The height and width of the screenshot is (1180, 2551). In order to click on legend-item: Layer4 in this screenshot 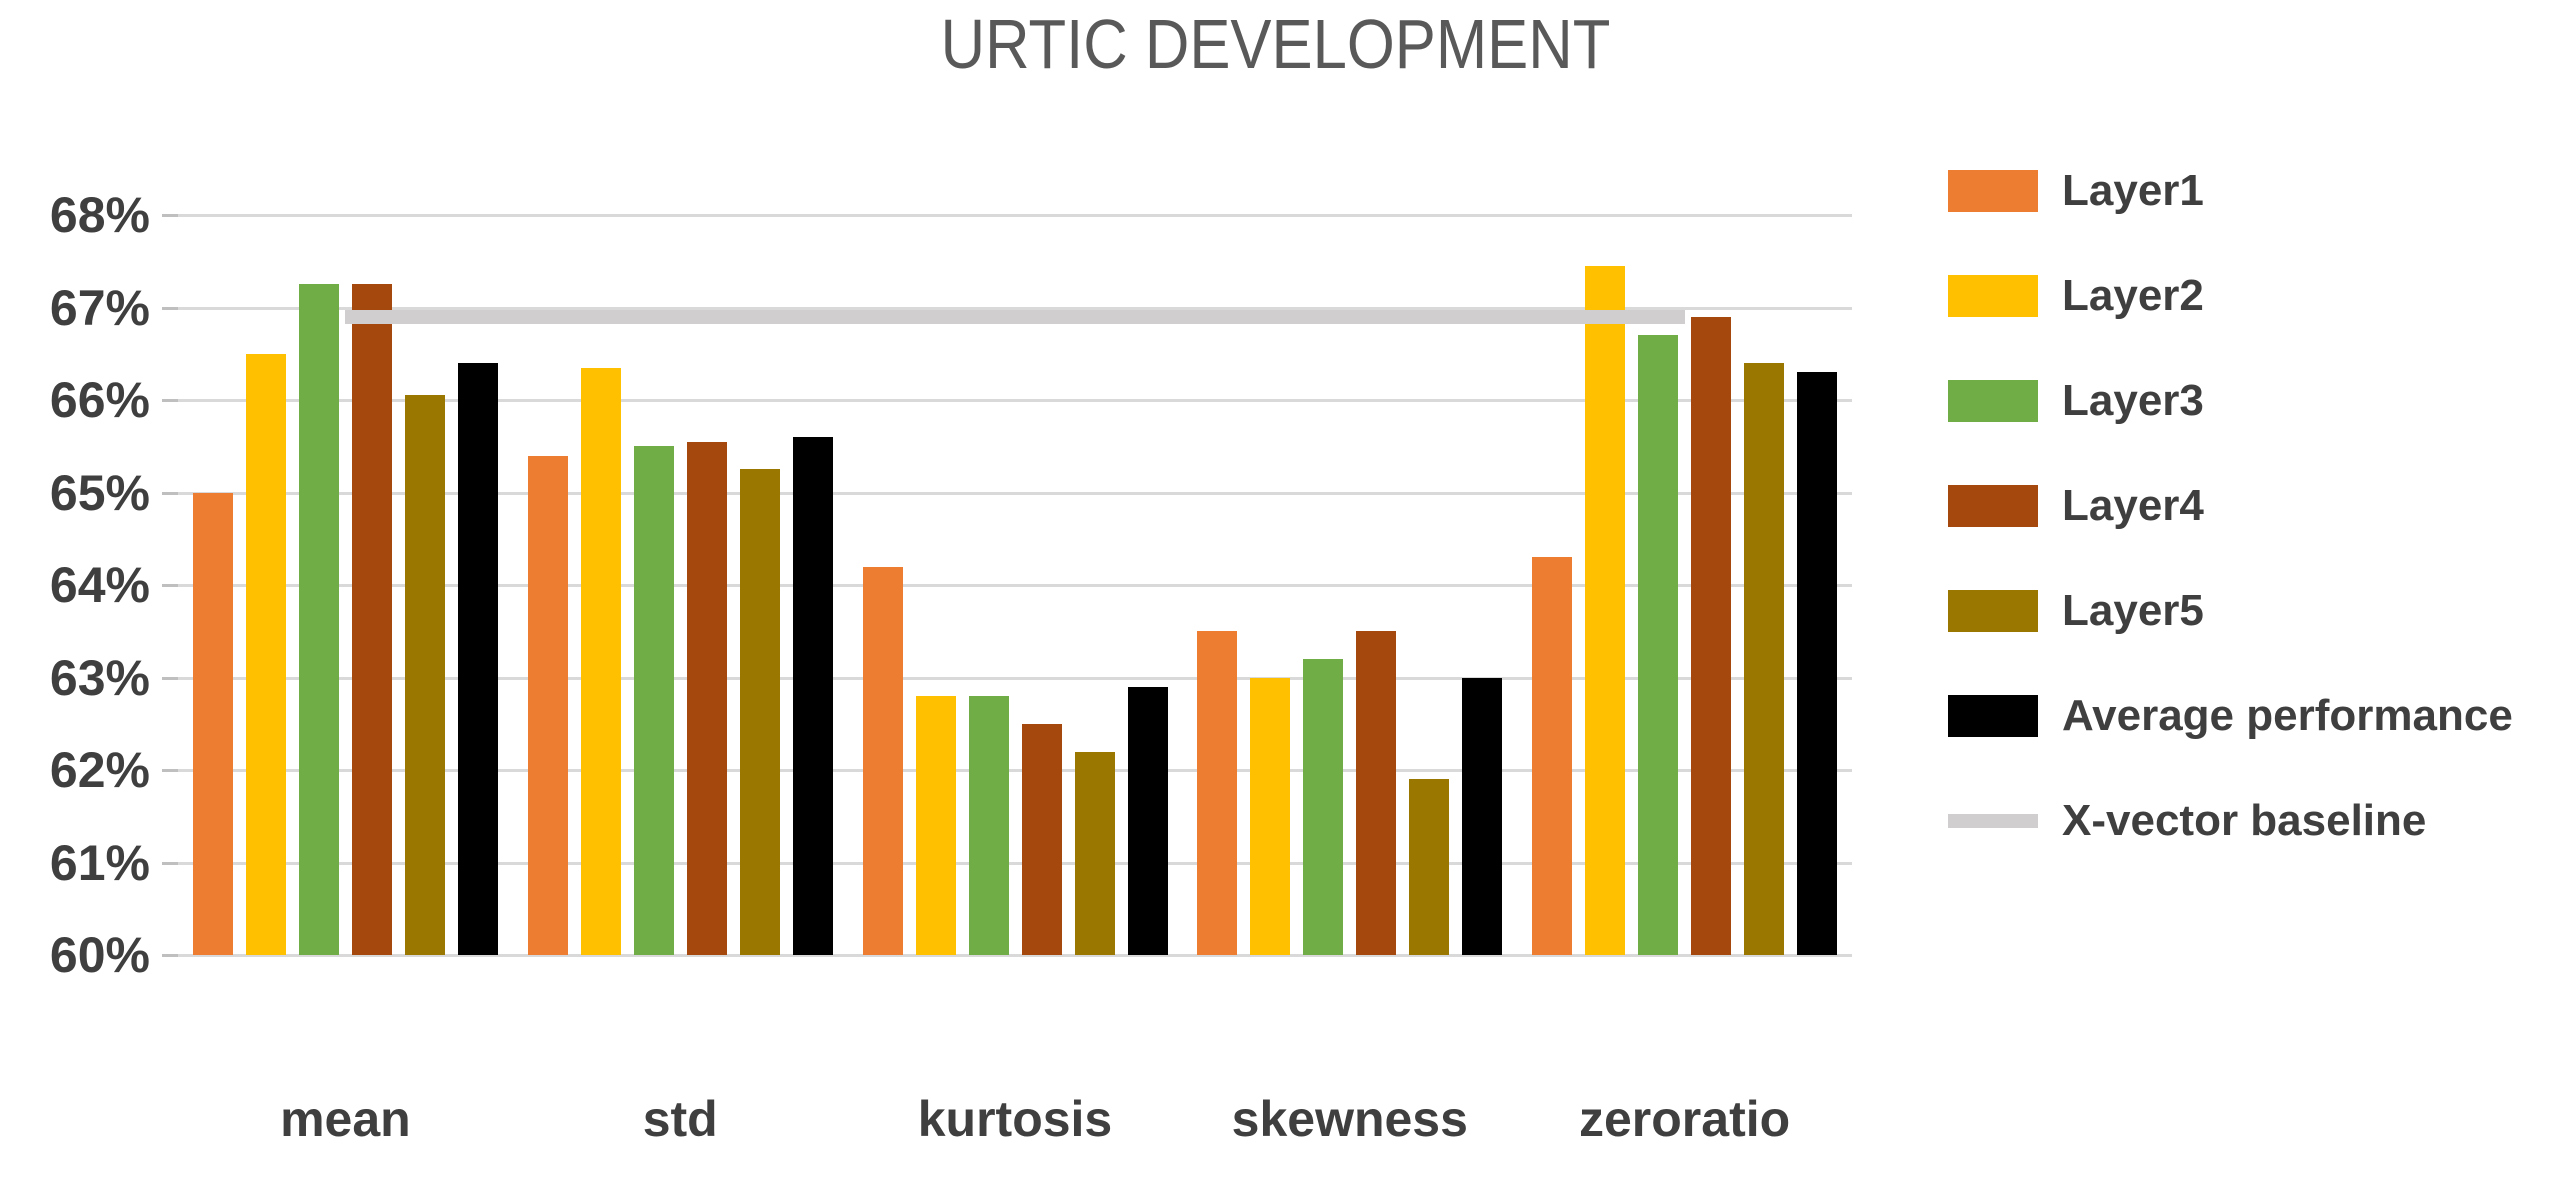, I will do `click(2076, 505)`.